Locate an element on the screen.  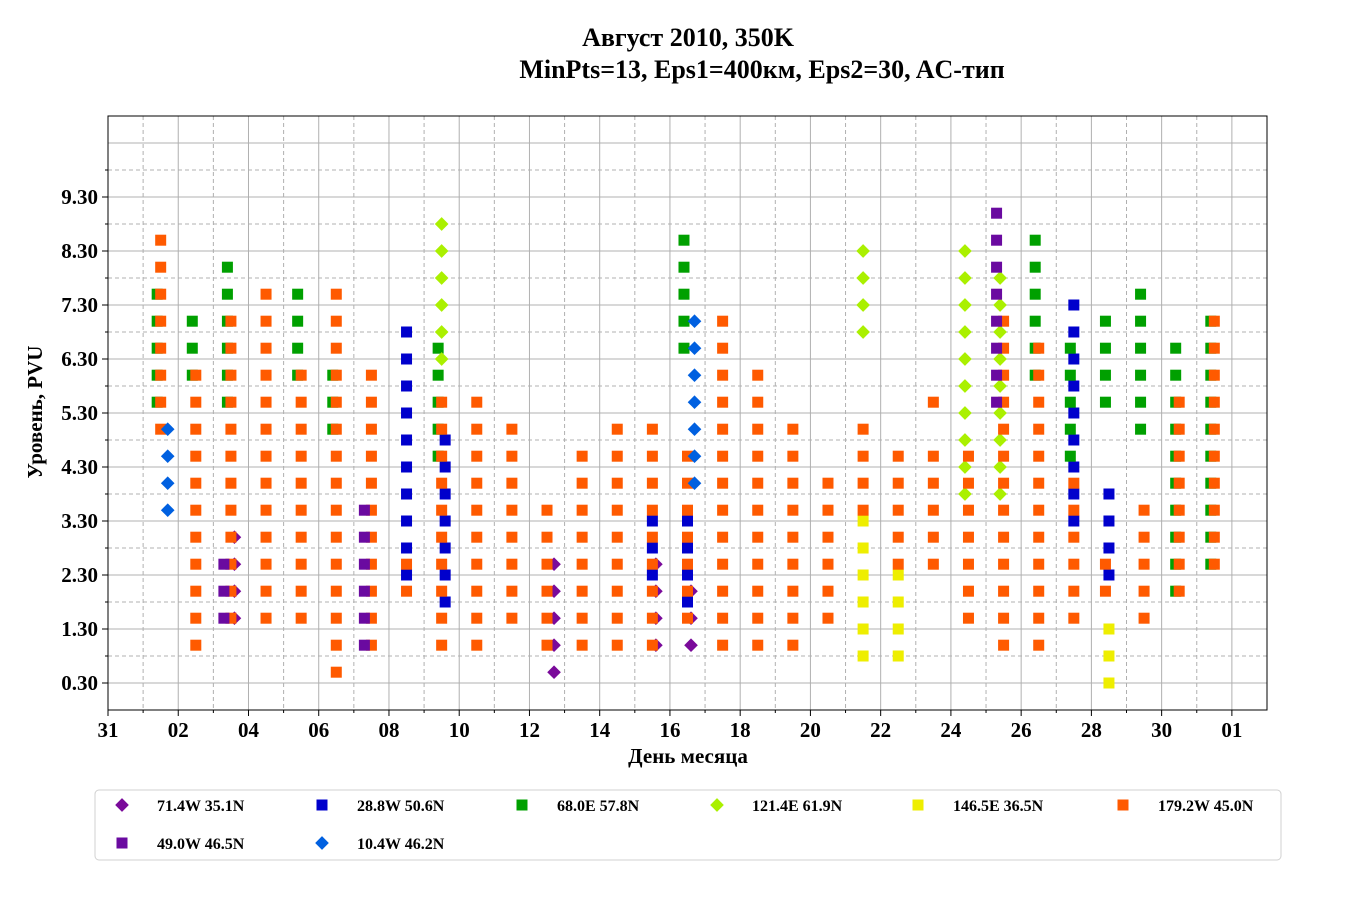
legend-label: 68.0E 57.8N is located at coordinates (598, 806).